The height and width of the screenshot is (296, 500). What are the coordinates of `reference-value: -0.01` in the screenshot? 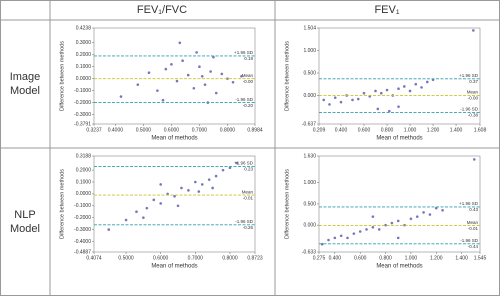 It's located at (248, 197).